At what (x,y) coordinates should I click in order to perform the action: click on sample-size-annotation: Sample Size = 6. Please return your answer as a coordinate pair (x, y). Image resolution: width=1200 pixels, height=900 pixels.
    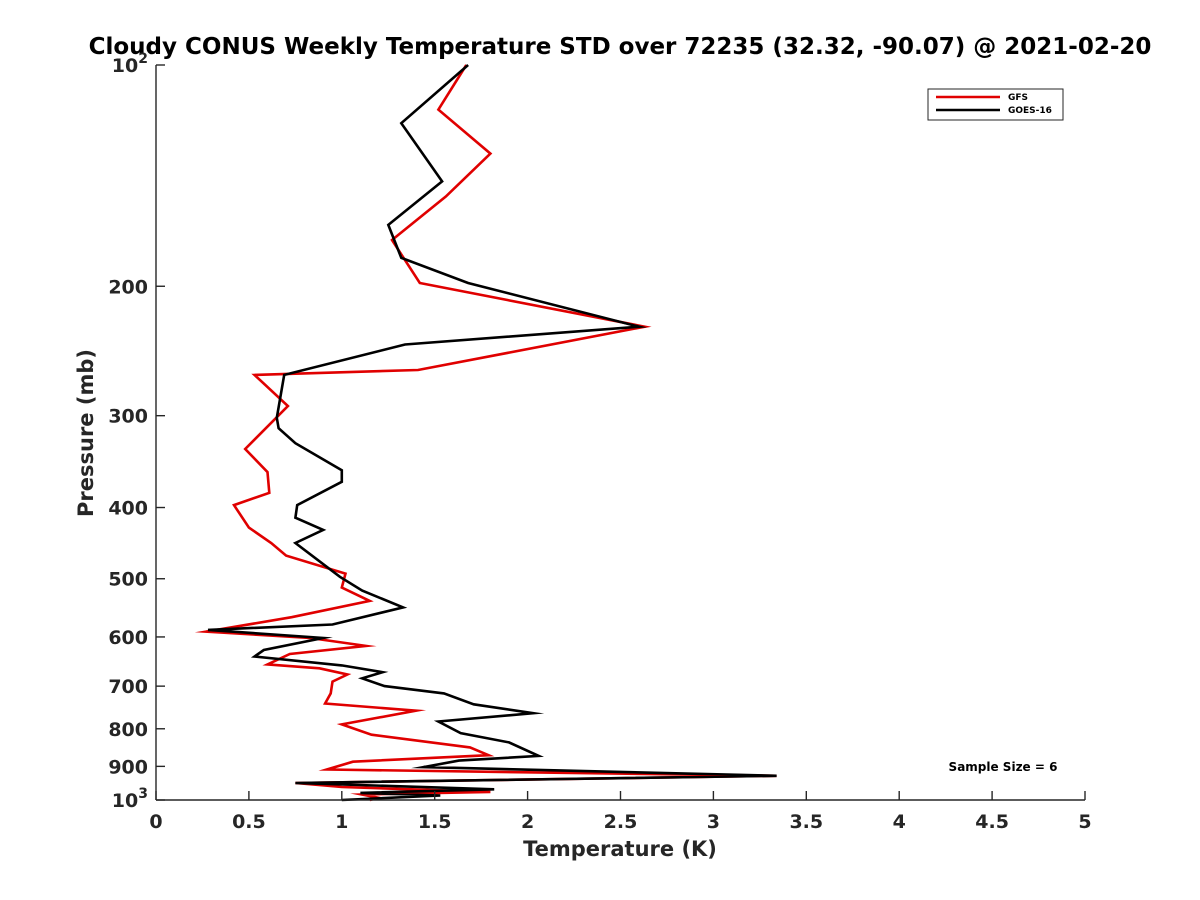
    Looking at the image, I should click on (1003, 767).